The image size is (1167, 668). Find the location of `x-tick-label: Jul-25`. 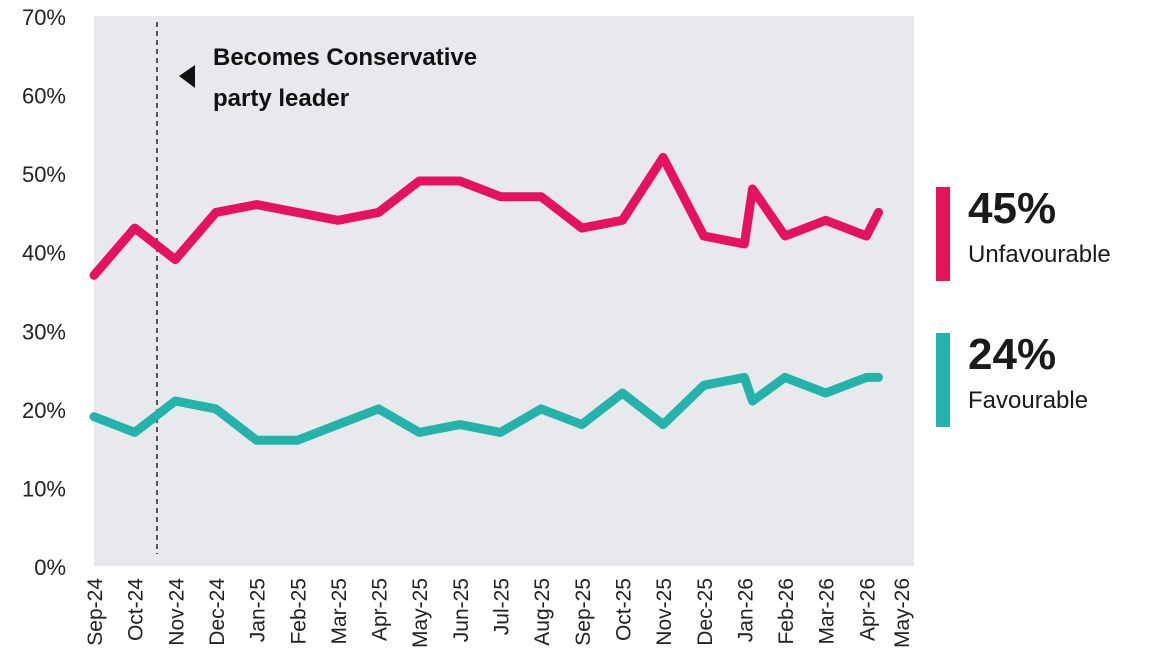

x-tick-label: Jul-25 is located at coordinates (502, 606).